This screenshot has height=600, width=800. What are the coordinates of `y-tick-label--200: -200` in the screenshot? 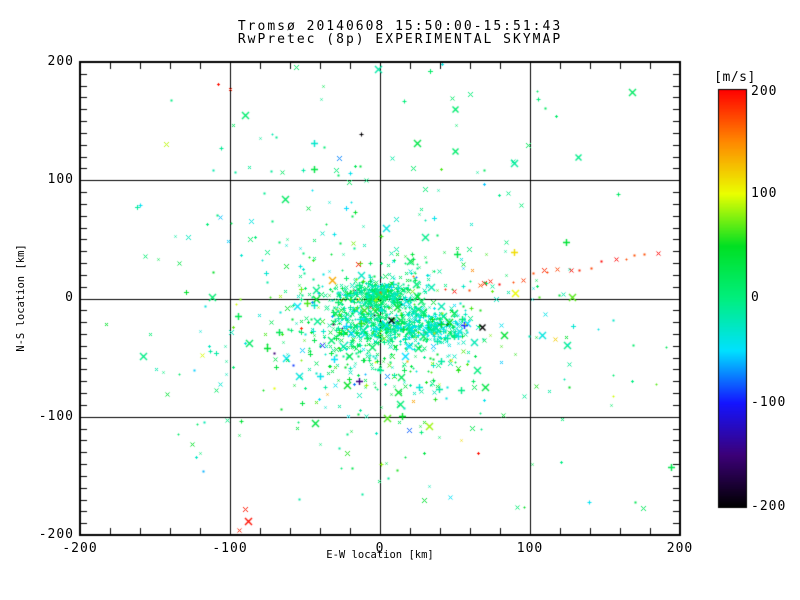 It's located at (56, 534).